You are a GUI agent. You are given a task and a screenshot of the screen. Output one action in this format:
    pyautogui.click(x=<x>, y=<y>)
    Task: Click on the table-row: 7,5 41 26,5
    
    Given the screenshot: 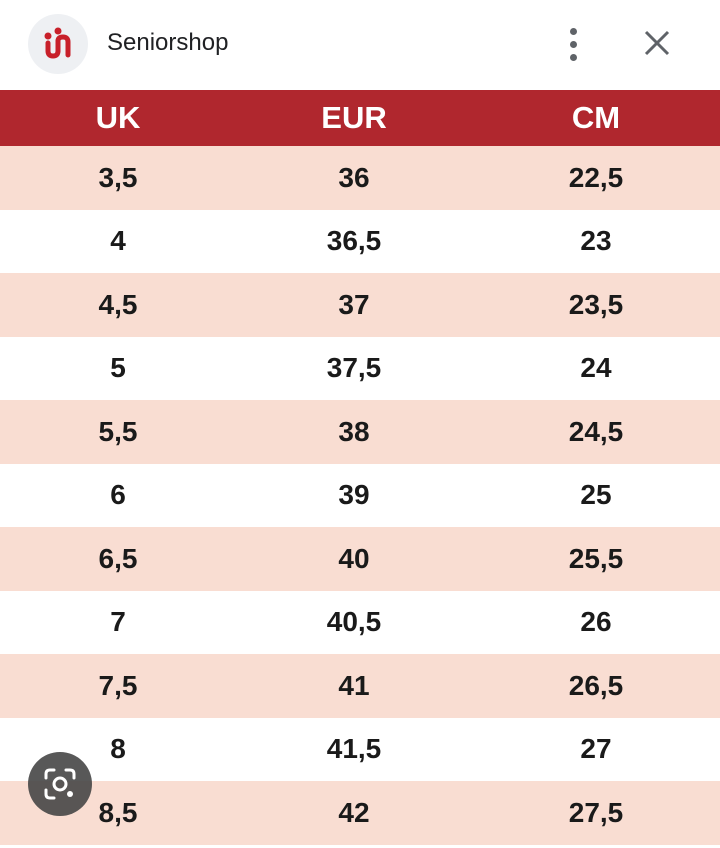 What is the action you would take?
    pyautogui.click(x=360, y=686)
    